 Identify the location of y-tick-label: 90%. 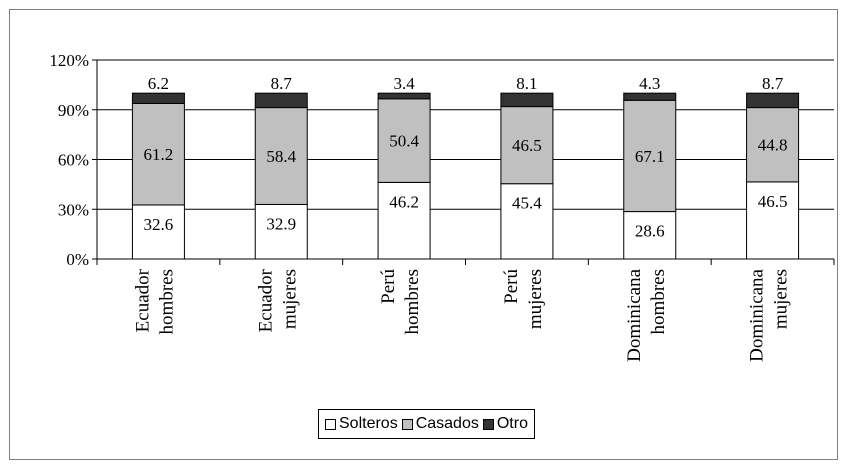
(73, 110).